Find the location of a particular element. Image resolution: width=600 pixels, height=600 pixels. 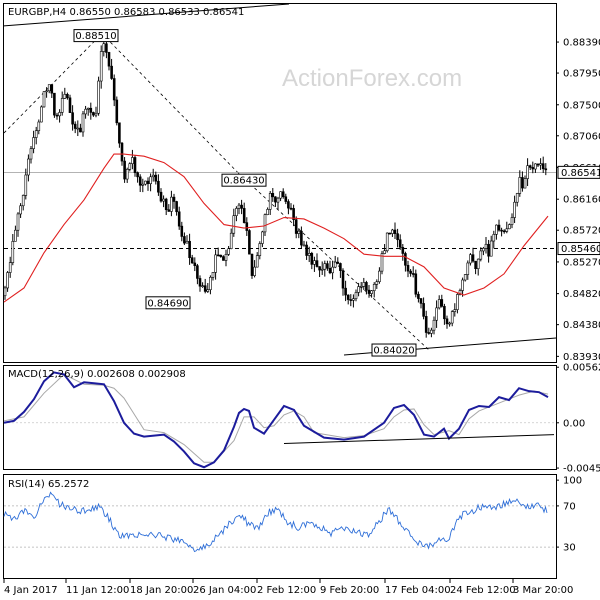

x-tick-label-5: 9 Feb 20:00 is located at coordinates (349, 590).